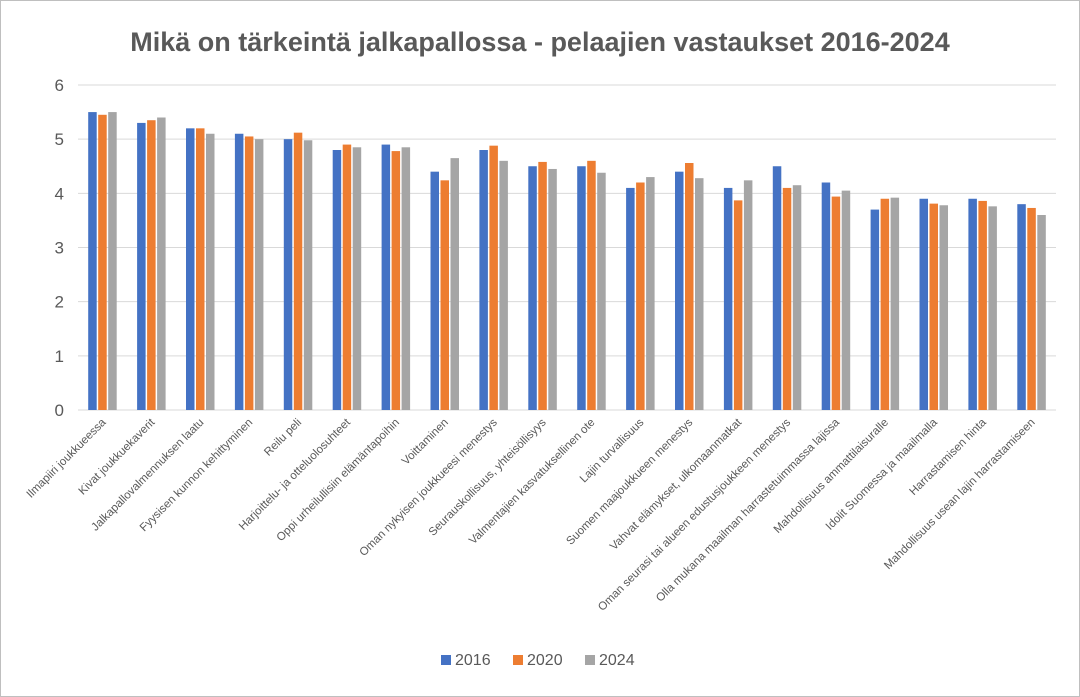  What do you see at coordinates (59, 356) in the screenshot?
I see `y-tick-label-1: 1` at bounding box center [59, 356].